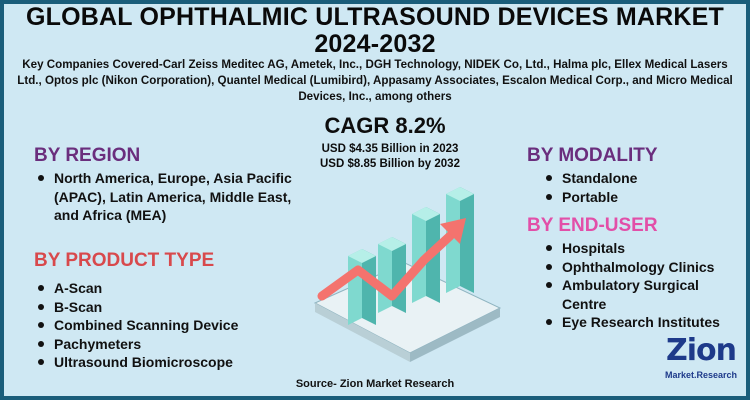  What do you see at coordinates (467, 240) in the screenshot?
I see `bar-4-side` at bounding box center [467, 240].